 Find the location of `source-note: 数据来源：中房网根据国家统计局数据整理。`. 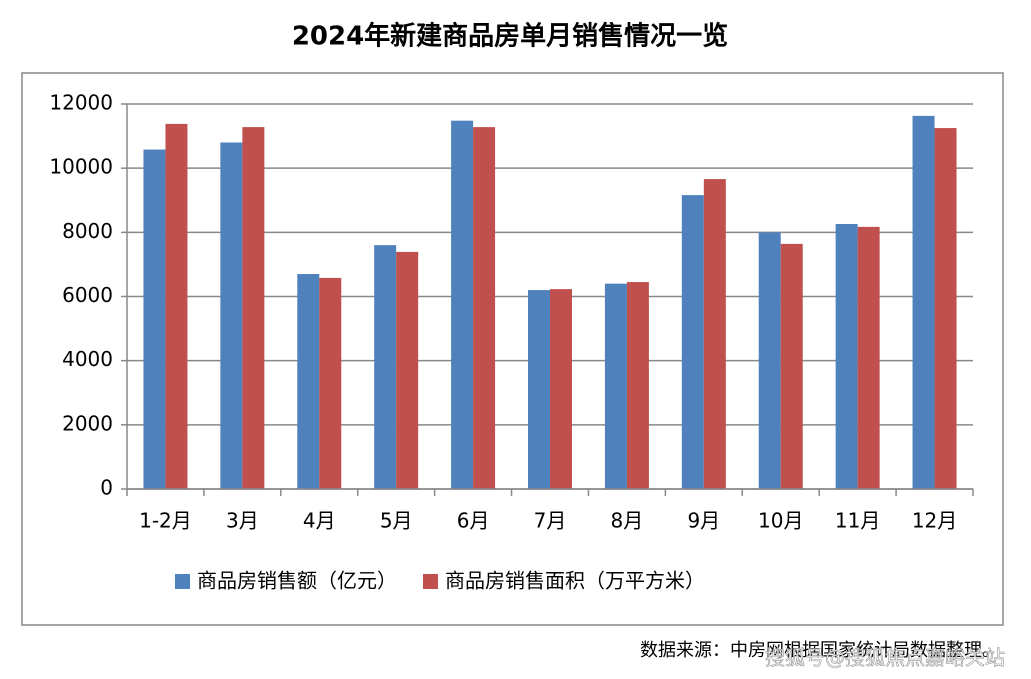

source-note: 数据来源：中房网根据国家统计局数据整理。 is located at coordinates (820, 650).